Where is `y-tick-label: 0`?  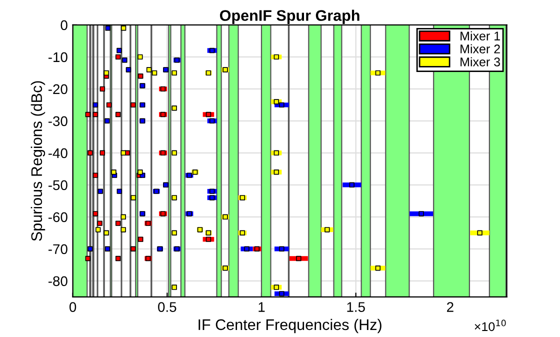
y-tick-label: 0 is located at coordinates (64, 25).